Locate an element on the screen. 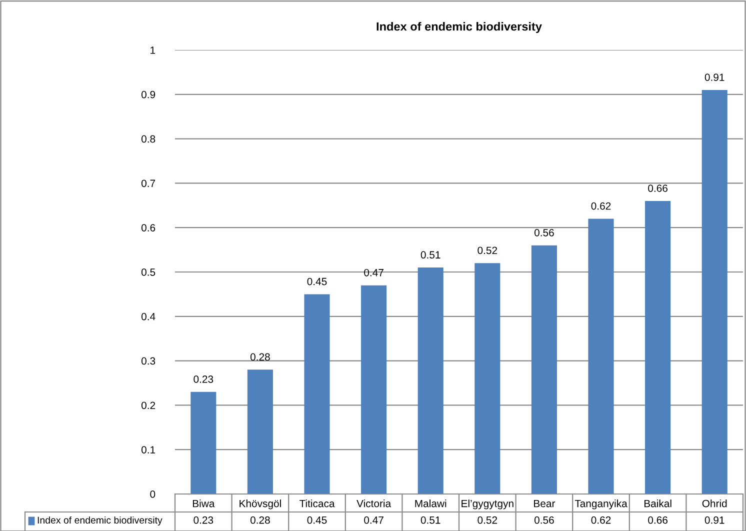  data-label: 0.52 is located at coordinates (488, 250).